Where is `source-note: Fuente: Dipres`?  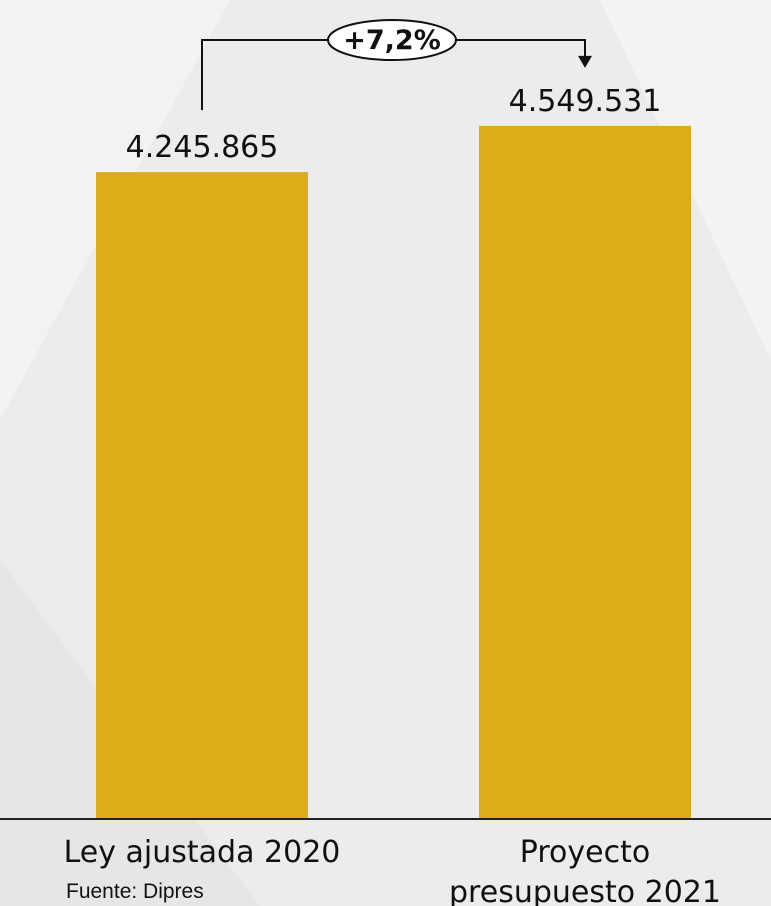 source-note: Fuente: Dipres is located at coordinates (135, 891).